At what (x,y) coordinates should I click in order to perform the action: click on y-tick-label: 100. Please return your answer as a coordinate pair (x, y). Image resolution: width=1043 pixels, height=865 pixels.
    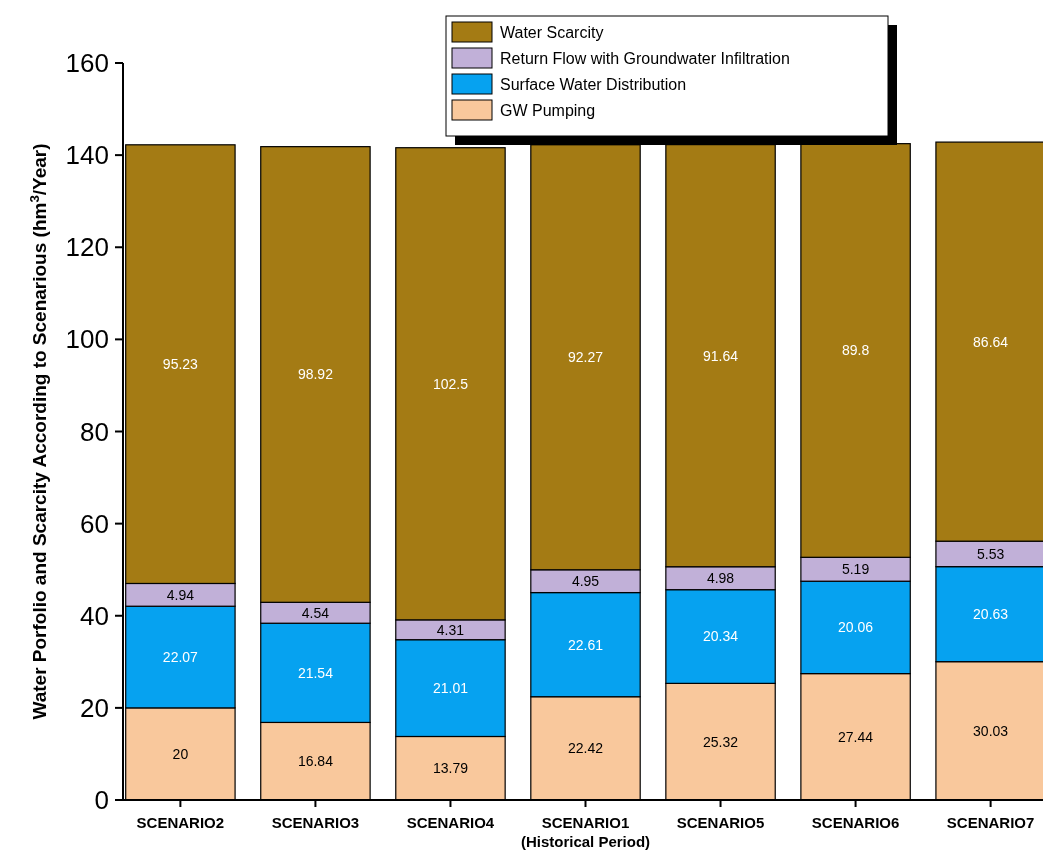
    Looking at the image, I should click on (87, 339).